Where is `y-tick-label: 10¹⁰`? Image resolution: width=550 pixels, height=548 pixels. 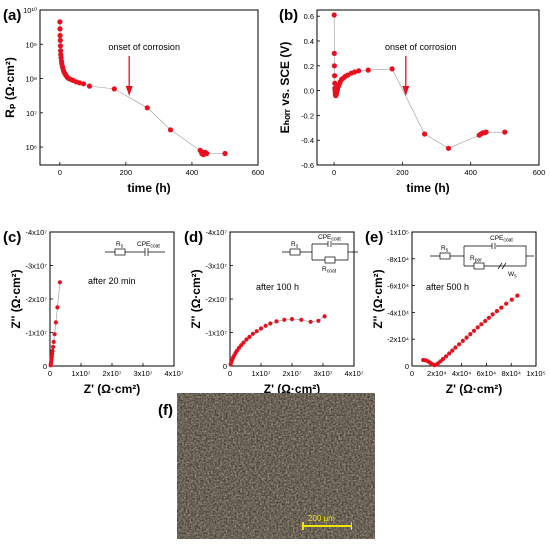
y-tick-label: 10¹⁰ is located at coordinates (30, 10).